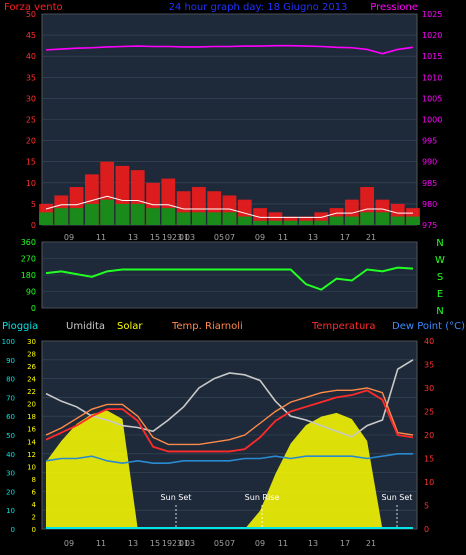 The image size is (466, 555). I want to click on pressure-tick-label: 980, so click(429, 204).